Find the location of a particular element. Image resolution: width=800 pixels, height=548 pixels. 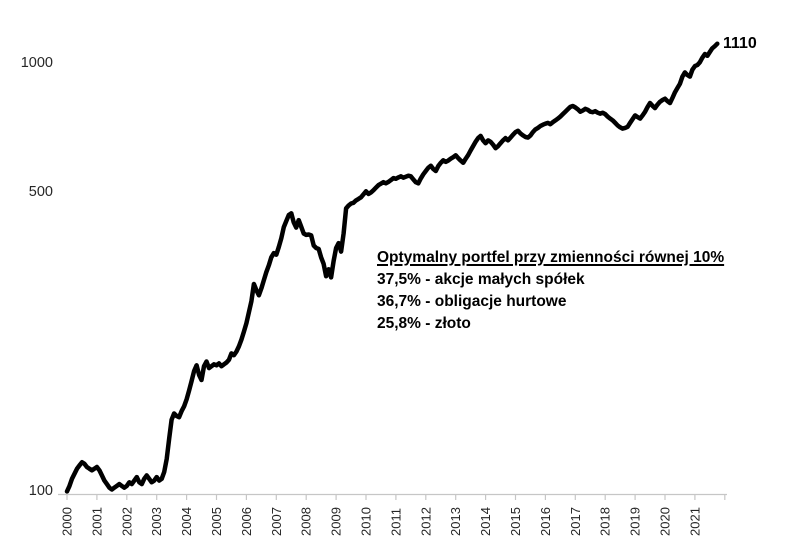

x-axis-tick-label: 2020 is located at coordinates (665, 521).